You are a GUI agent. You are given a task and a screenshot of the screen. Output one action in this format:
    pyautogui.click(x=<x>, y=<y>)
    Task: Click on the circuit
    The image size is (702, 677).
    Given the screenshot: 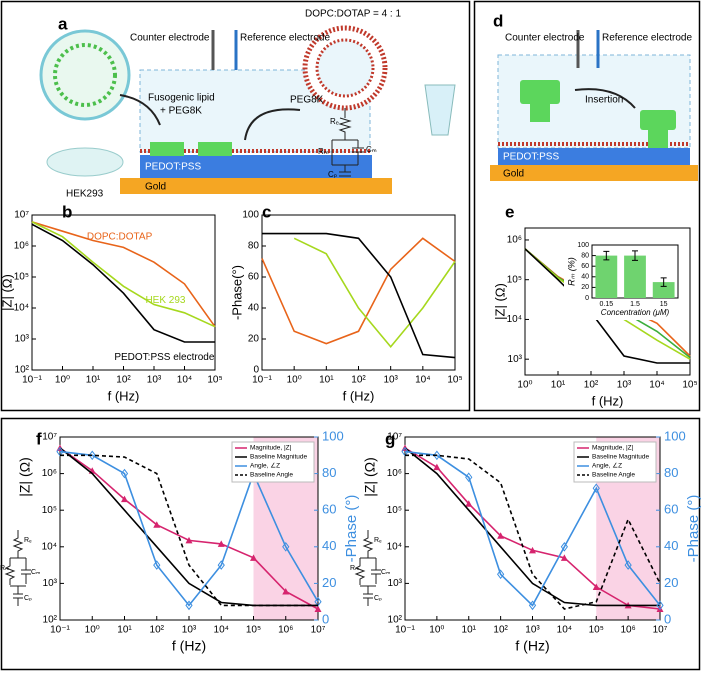 What is the action you would take?
    pyautogui.click(x=367, y=568)
    